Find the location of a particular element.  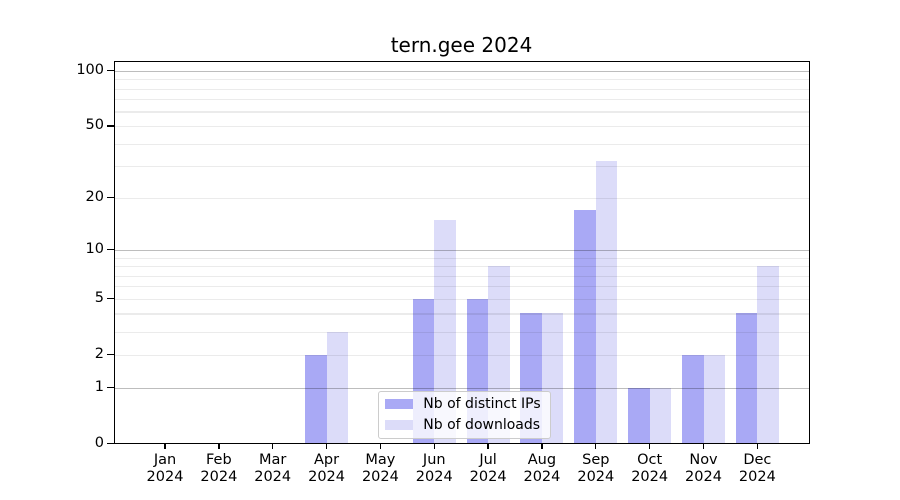

x-tick-label-mar: Mar 2024 is located at coordinates (273, 468).